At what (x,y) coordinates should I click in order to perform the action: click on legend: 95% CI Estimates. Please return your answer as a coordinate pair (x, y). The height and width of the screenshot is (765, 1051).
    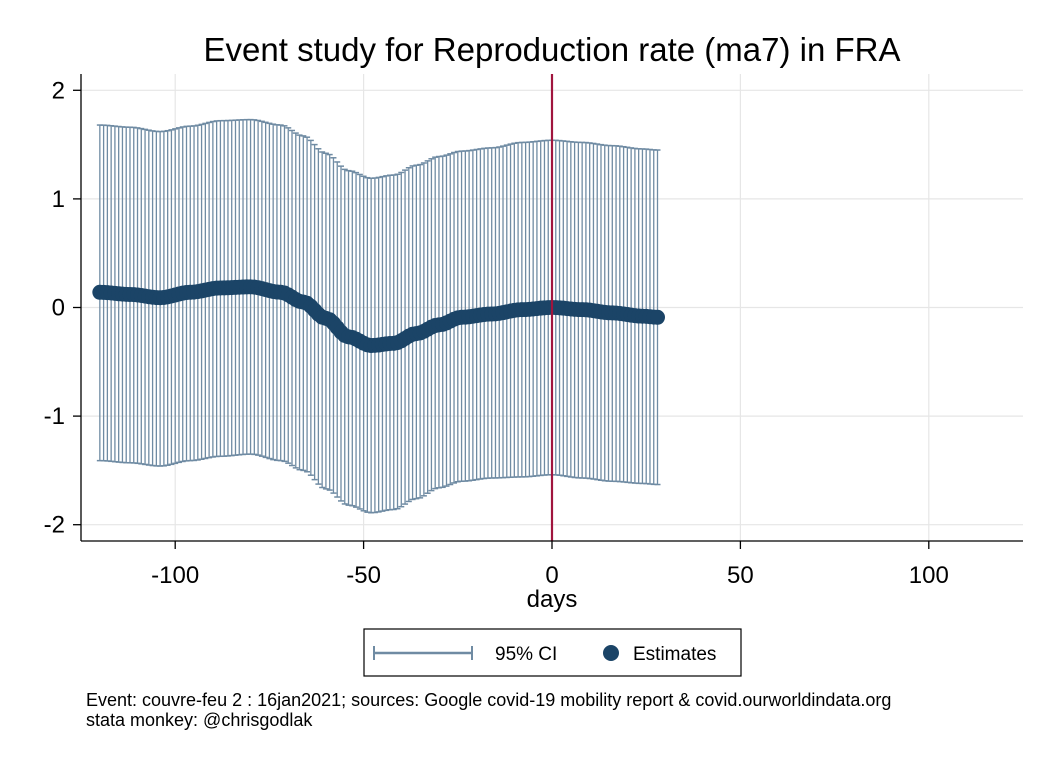
    Looking at the image, I should click on (552, 652).